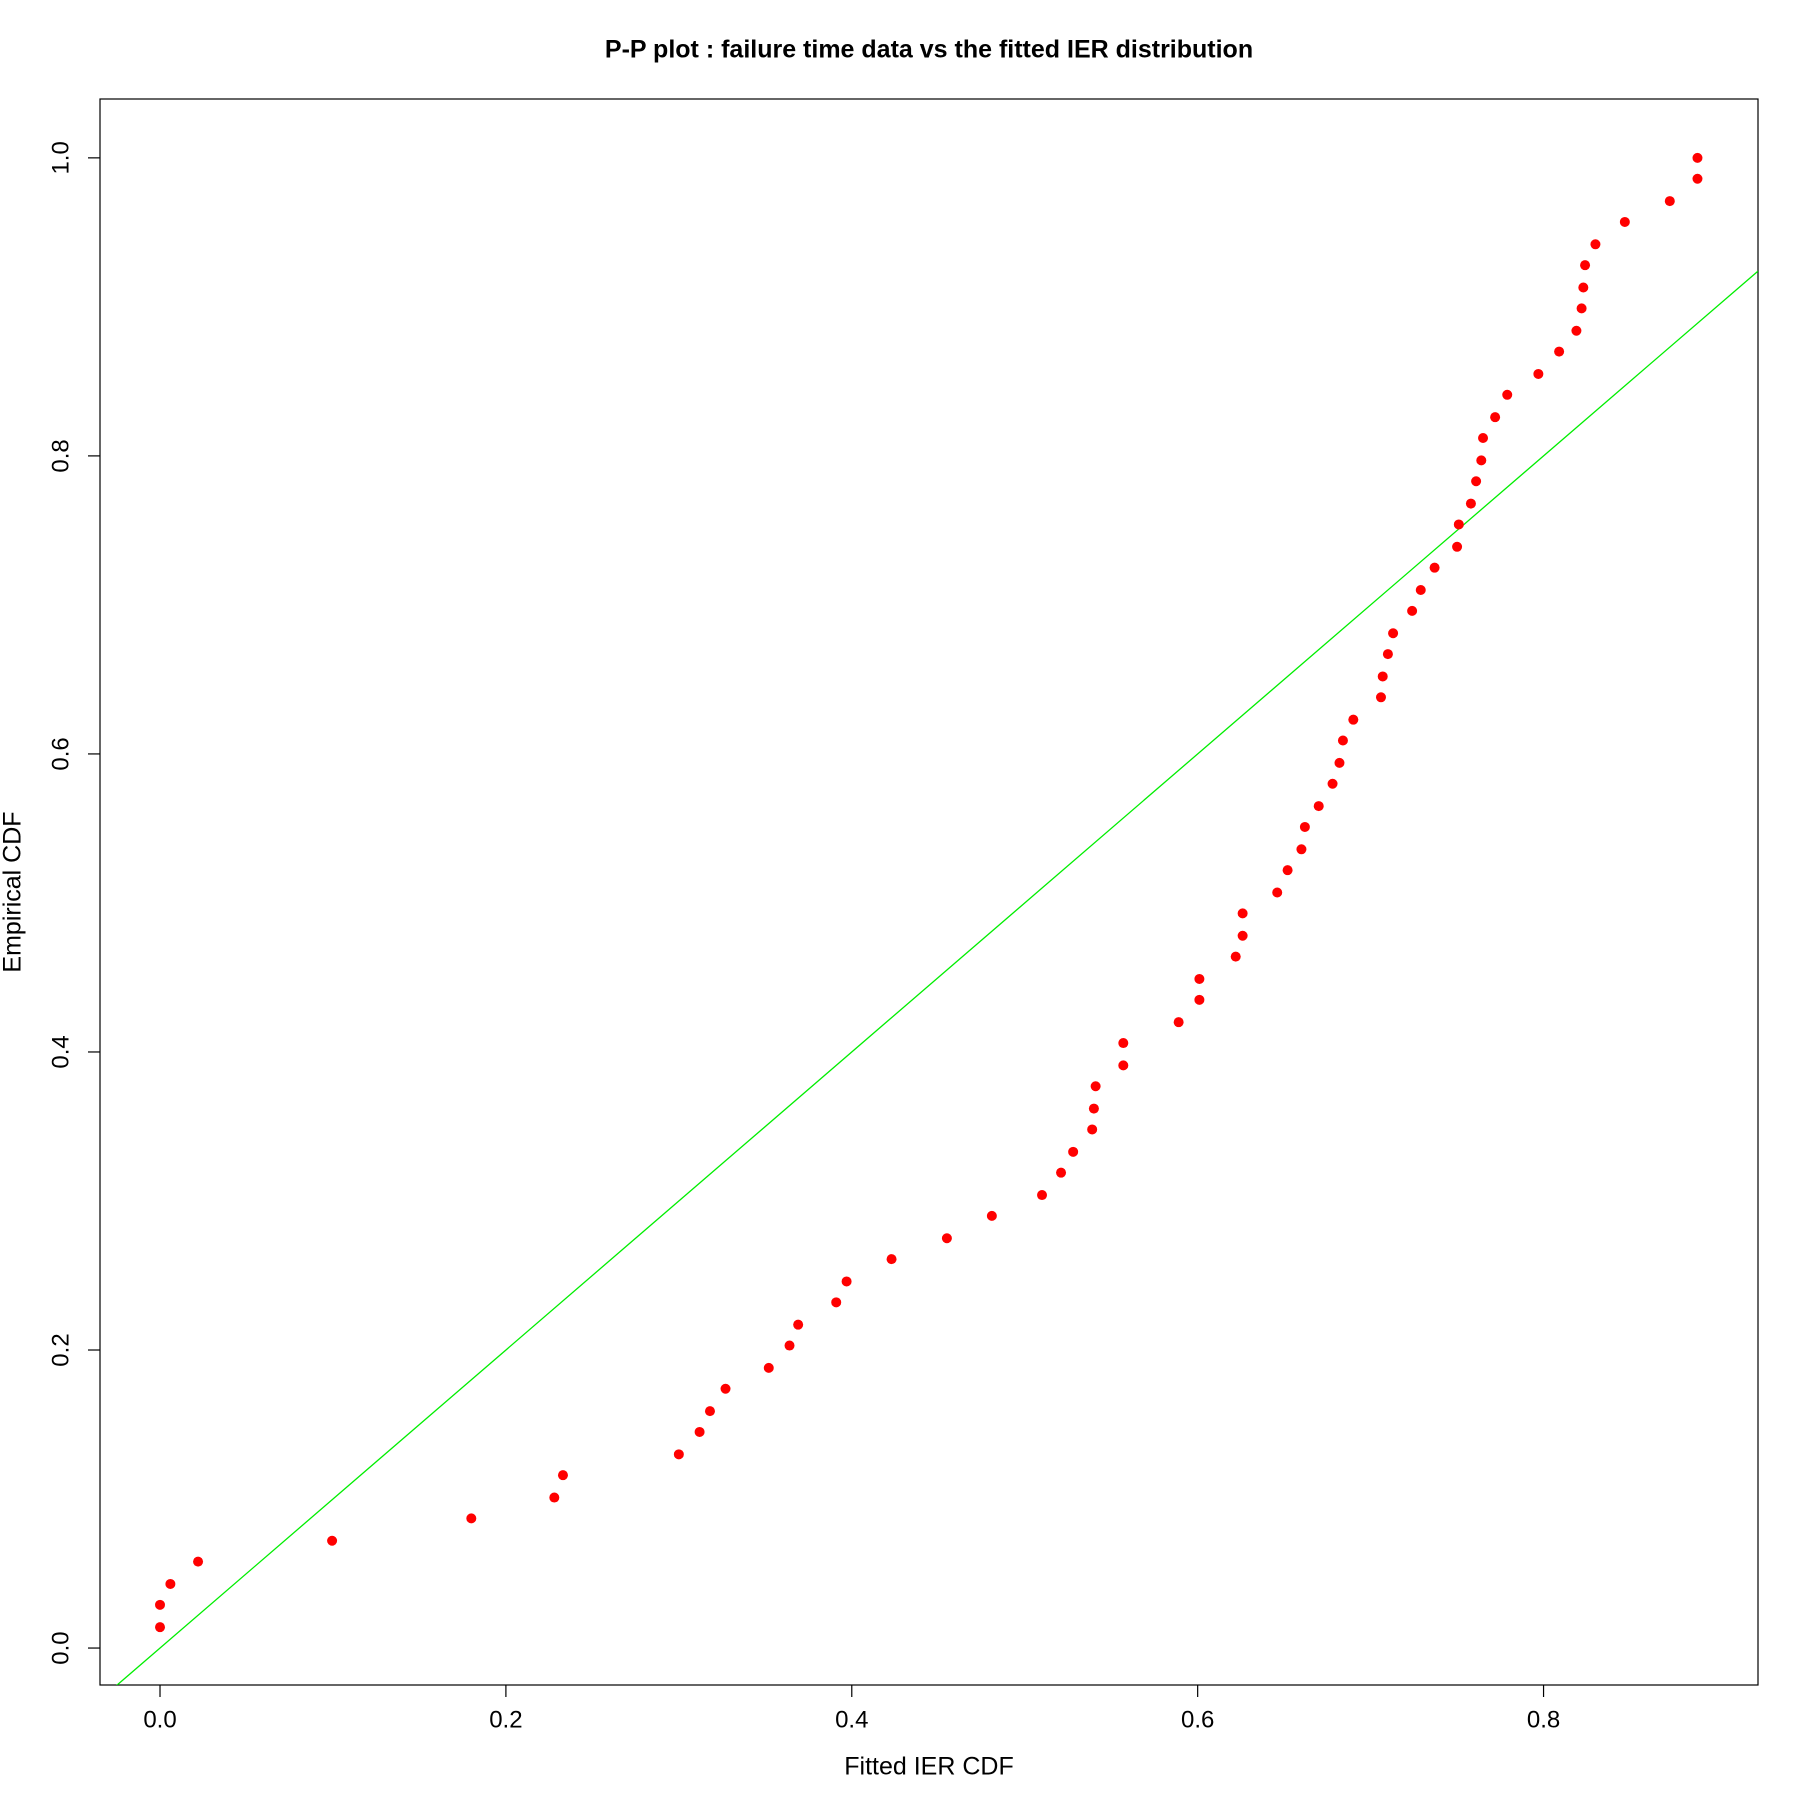  What do you see at coordinates (928, 1767) in the screenshot?
I see `x-axis-label: Fitted IER CDF` at bounding box center [928, 1767].